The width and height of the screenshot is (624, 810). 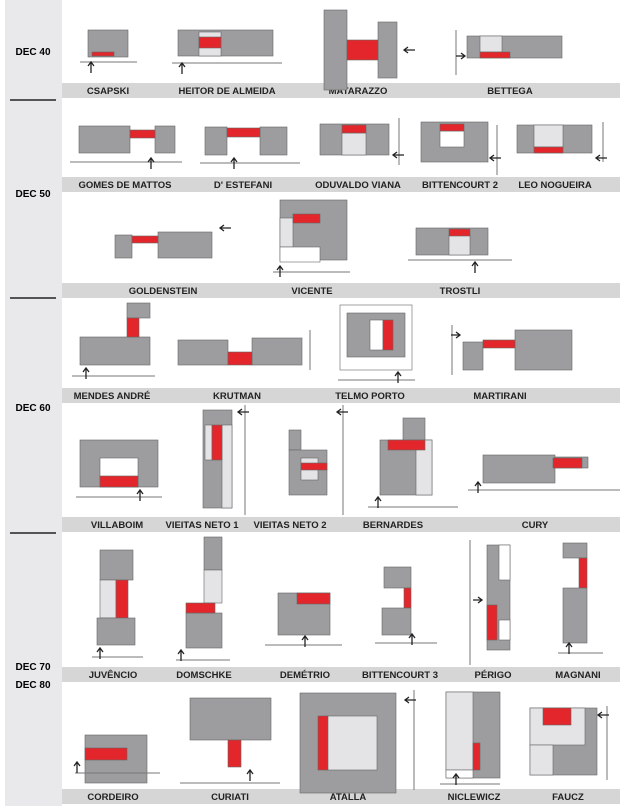 What do you see at coordinates (32, 685) in the screenshot?
I see `decade-label-80: DEC 80` at bounding box center [32, 685].